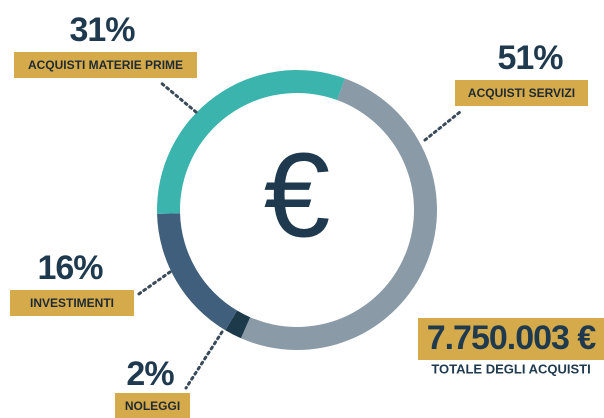 This screenshot has height=418, width=604. I want to click on slice-label: NOLEGGI, so click(152, 406).